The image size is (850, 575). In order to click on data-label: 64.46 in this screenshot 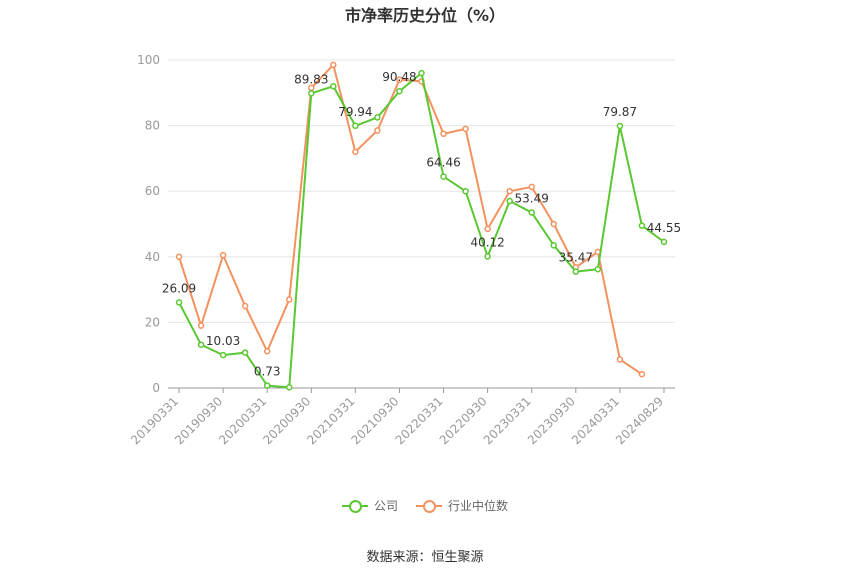, I will do `click(443, 163)`.